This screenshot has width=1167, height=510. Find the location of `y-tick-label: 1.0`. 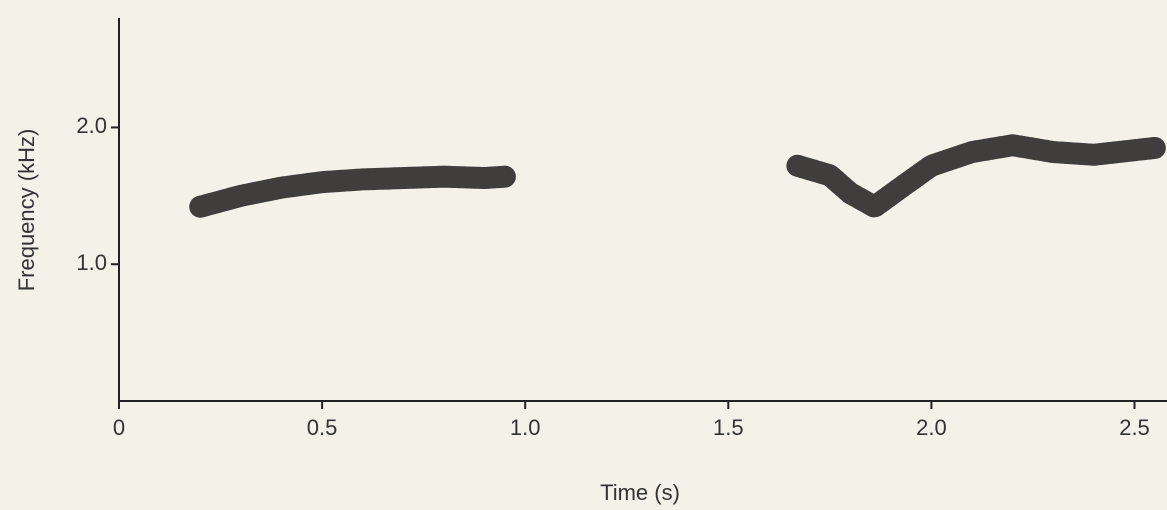

y-tick-label: 1.0 is located at coordinates (91, 262).